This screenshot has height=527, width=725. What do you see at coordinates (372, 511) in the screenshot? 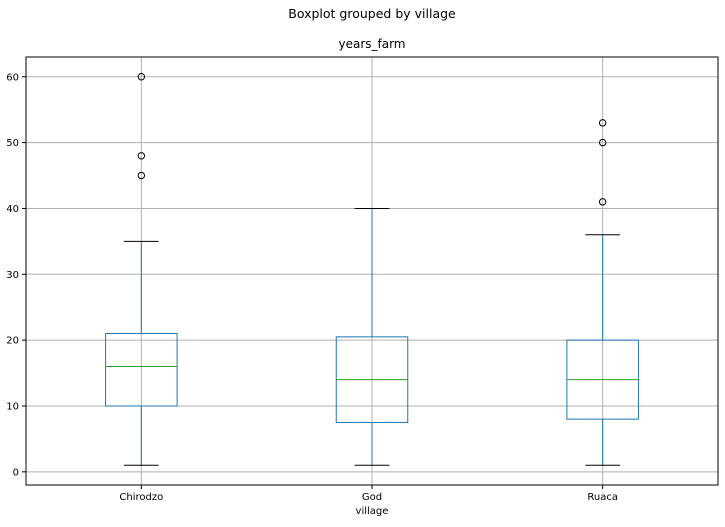
I see `x-axis-label: village` at bounding box center [372, 511].